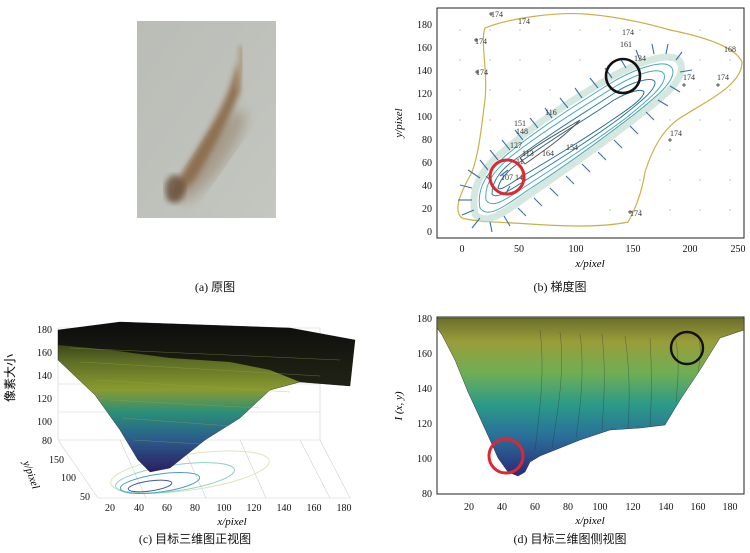 The image size is (750, 553). Describe the element at coordinates (633, 249) in the screenshot. I see `b-xtick: 150` at that location.